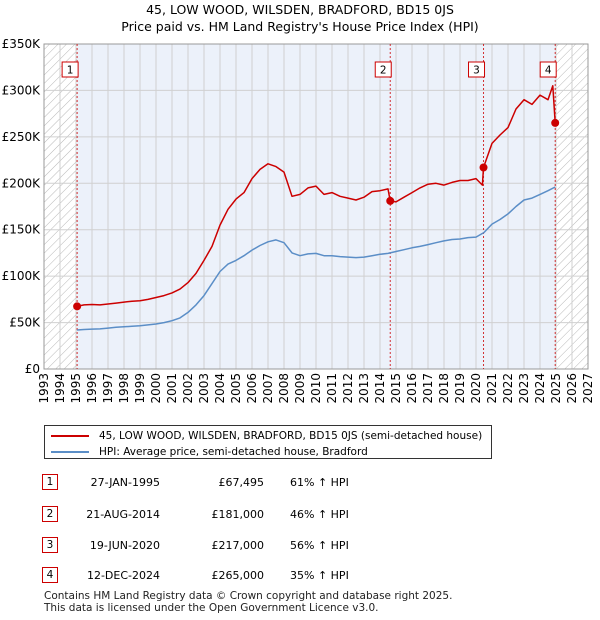  Describe the element at coordinates (204, 388) in the screenshot. I see `x-tick-label: 2003` at that location.